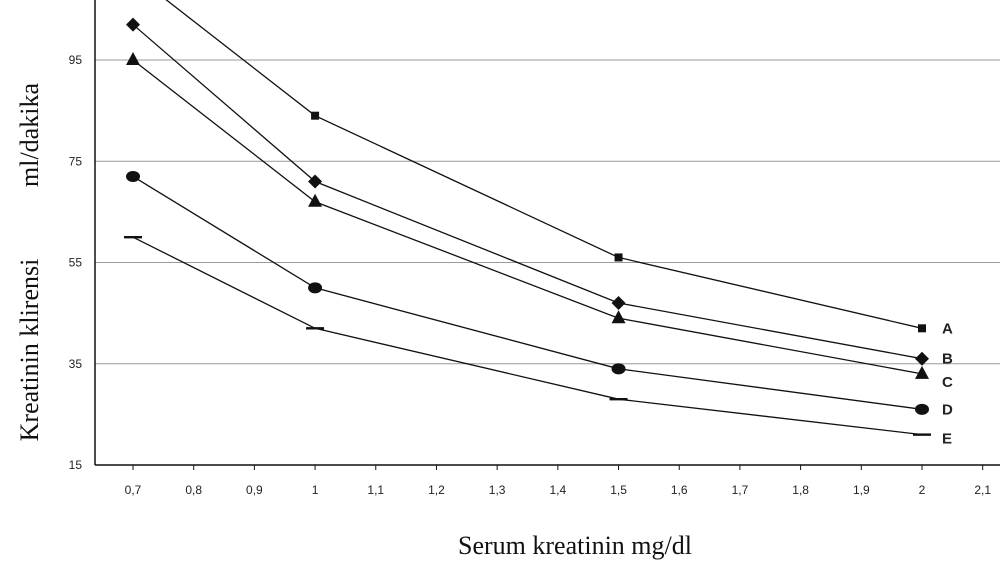 This screenshot has height=565, width=1000. I want to click on x-tick-label: 1,3, so click(497, 490).